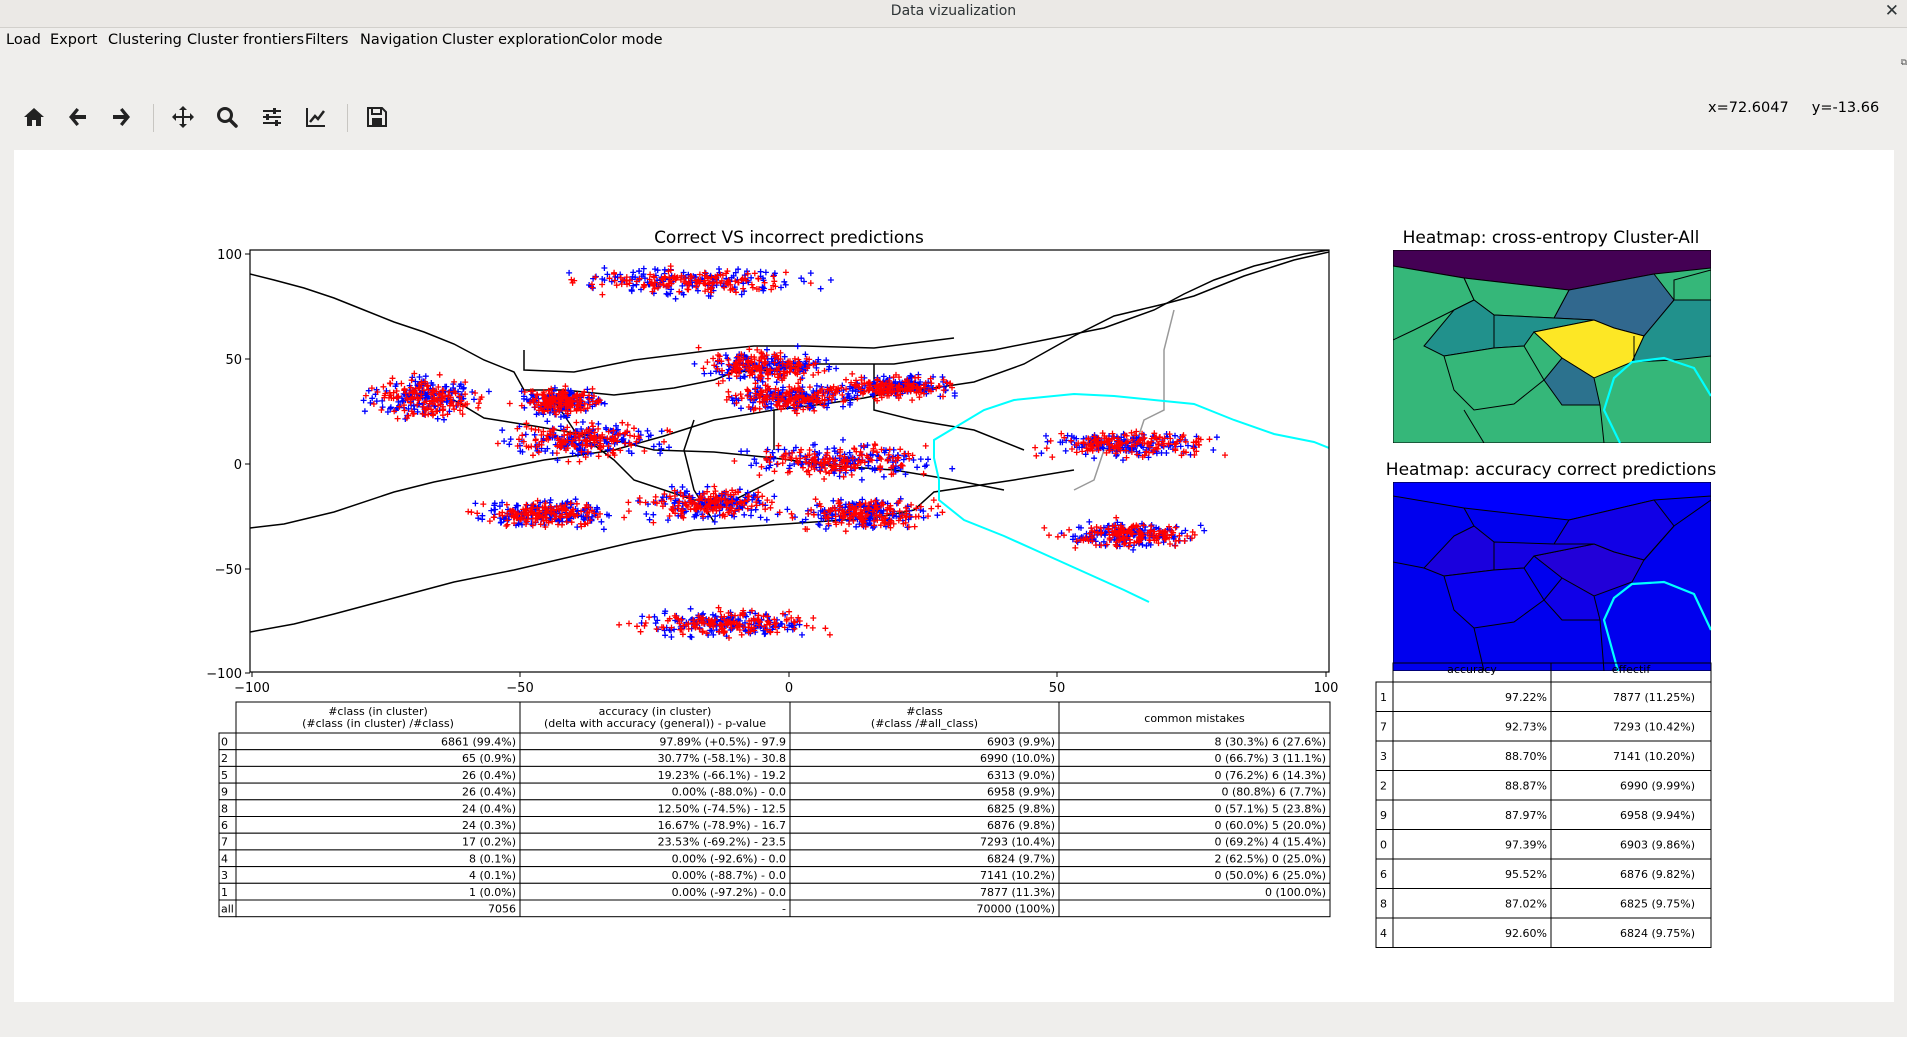 The image size is (1907, 1037). What do you see at coordinates (347, 118) in the screenshot?
I see `toolbar-separator` at bounding box center [347, 118].